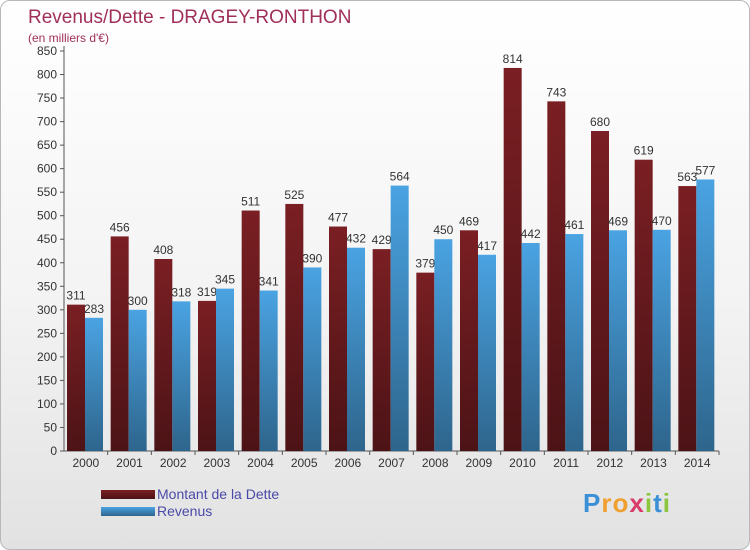  I want to click on x-tick-label: 2013, so click(653, 463).